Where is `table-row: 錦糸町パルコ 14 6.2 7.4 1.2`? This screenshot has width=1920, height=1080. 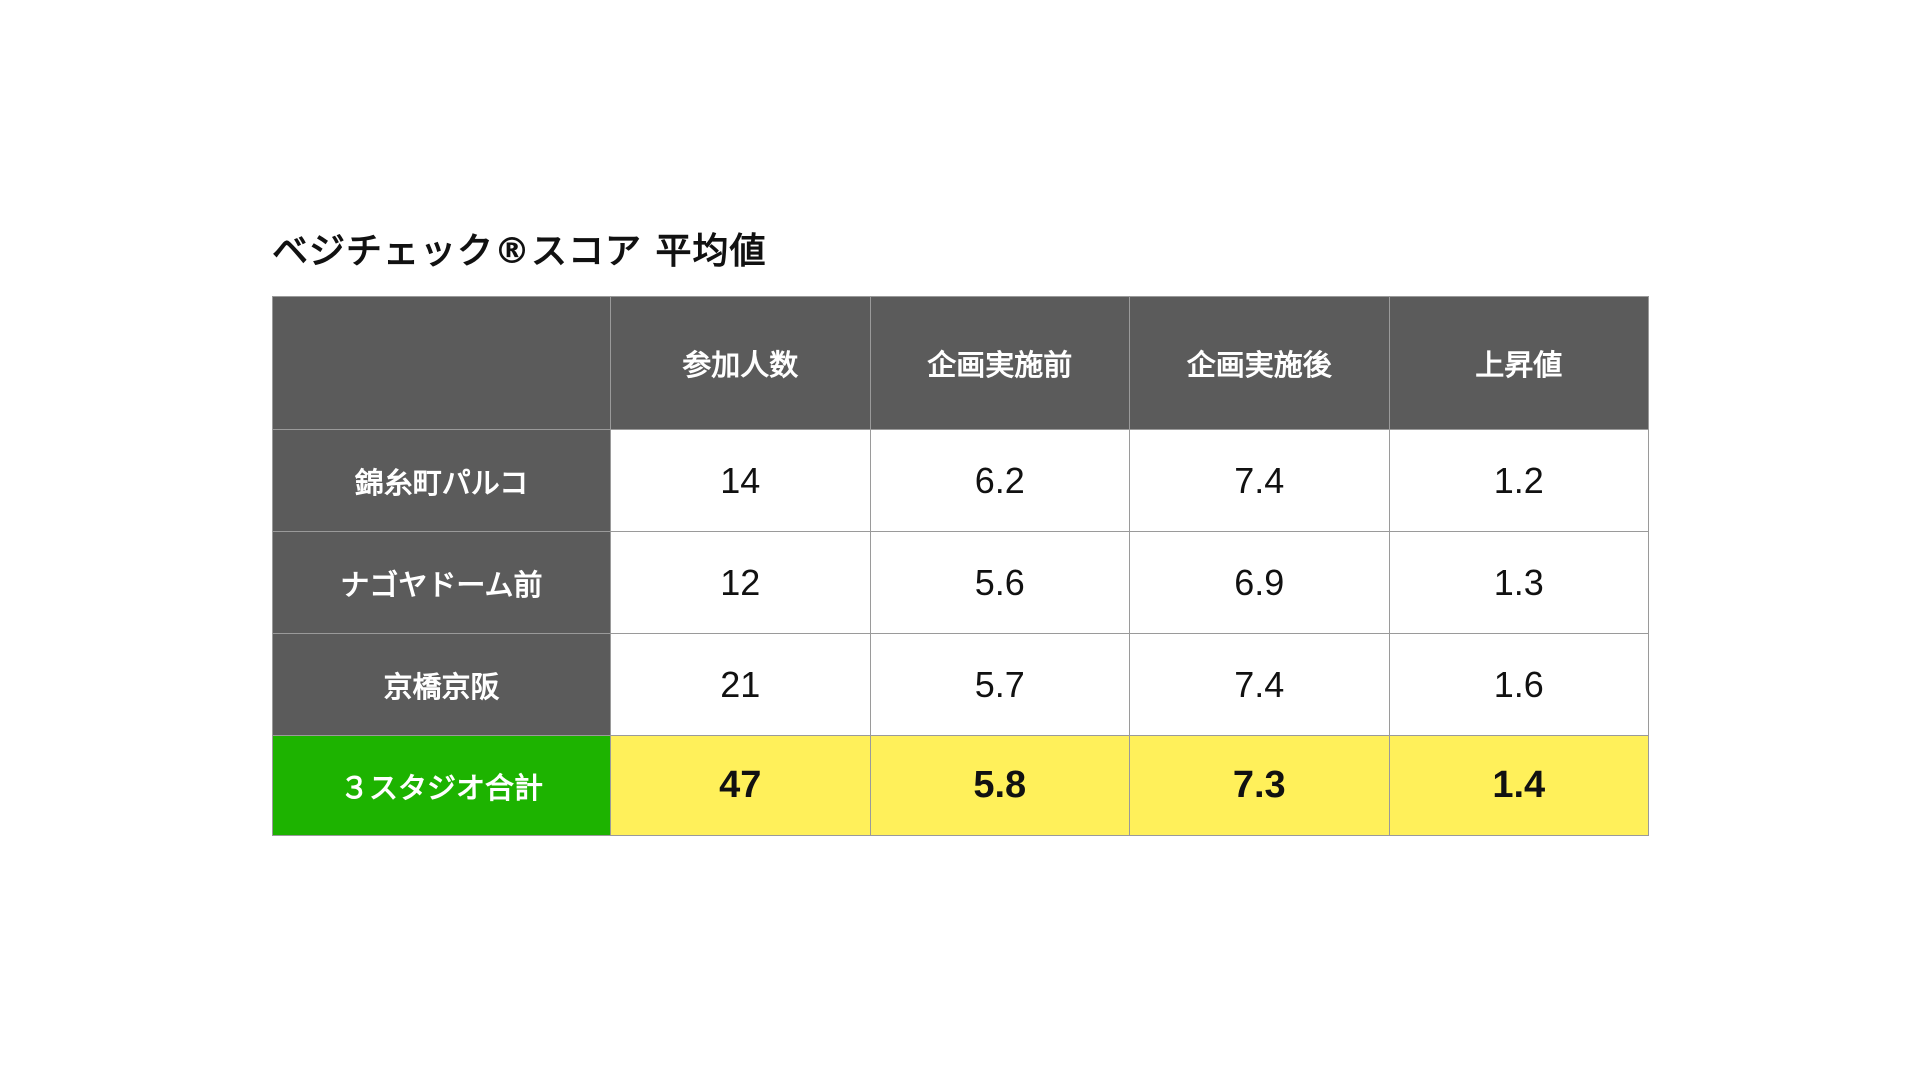 table-row: 錦糸町パルコ 14 6.2 7.4 1.2 is located at coordinates (960, 480).